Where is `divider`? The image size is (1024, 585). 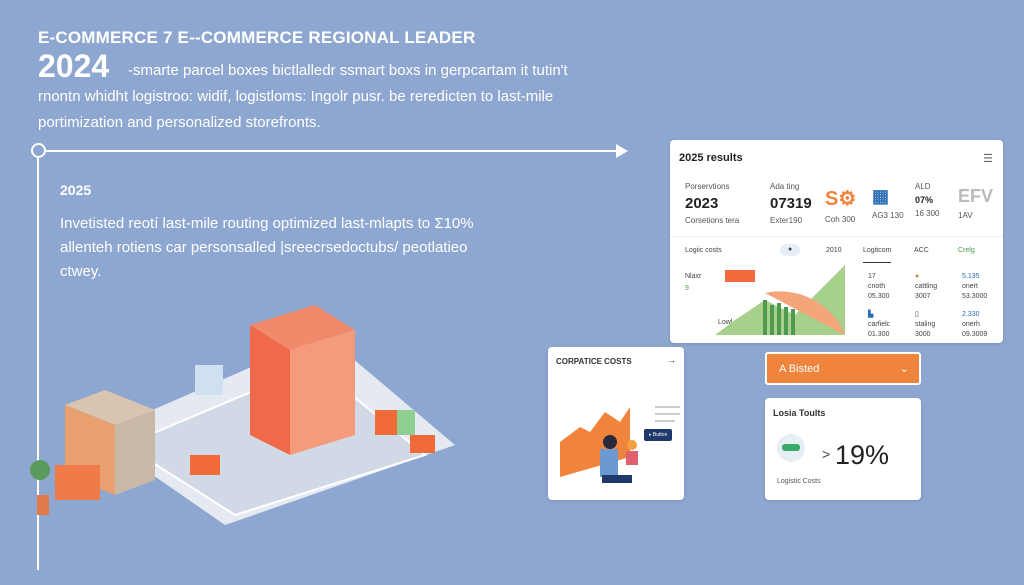
divider is located at coordinates (836, 236).